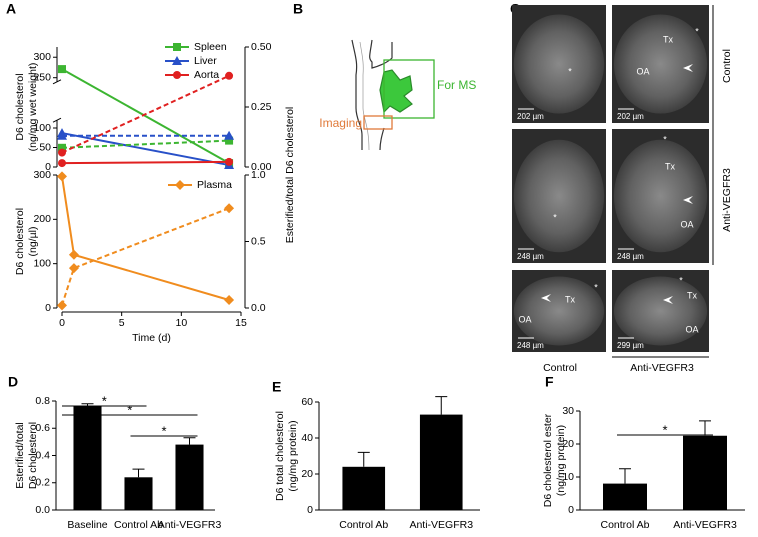 This screenshot has width=758, height=537. I want to click on legend-label: Aorta, so click(206, 75).